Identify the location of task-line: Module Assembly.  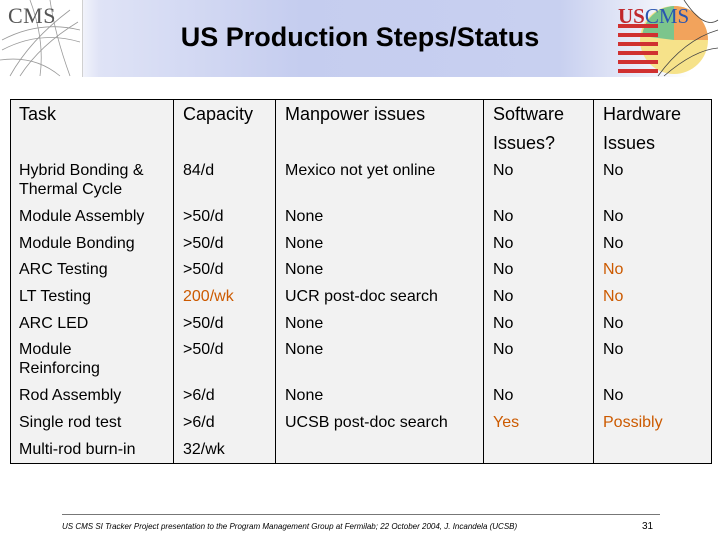
(82, 216).